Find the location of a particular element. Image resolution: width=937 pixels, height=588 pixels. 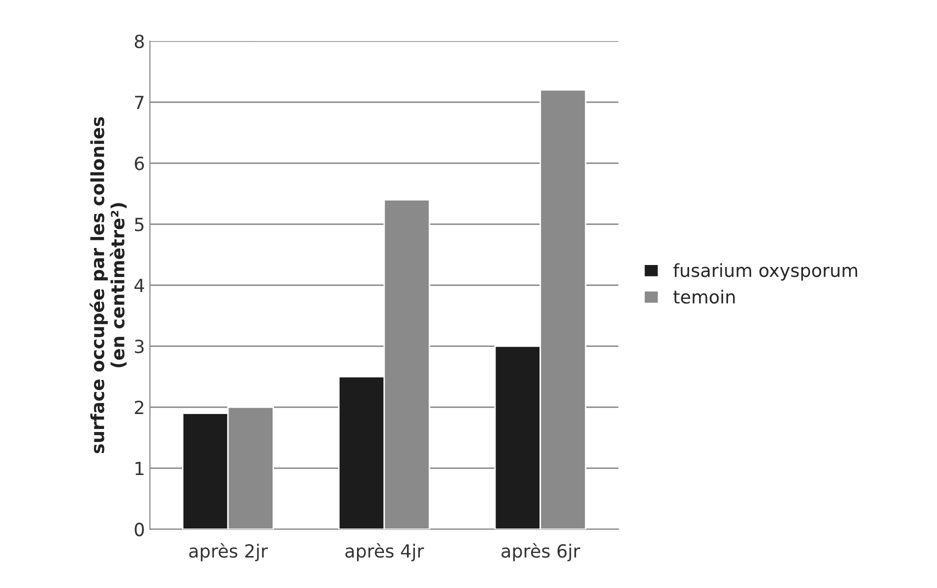

y-tick-label: 4 is located at coordinates (139, 285).